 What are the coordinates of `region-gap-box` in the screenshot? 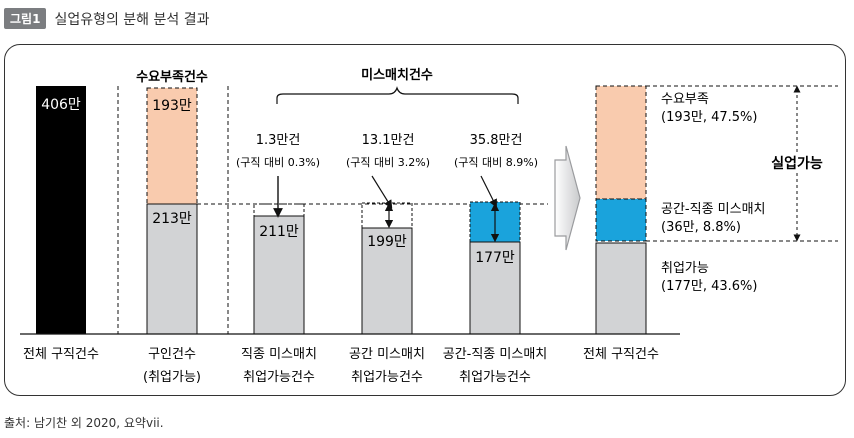 It's located at (387, 215).